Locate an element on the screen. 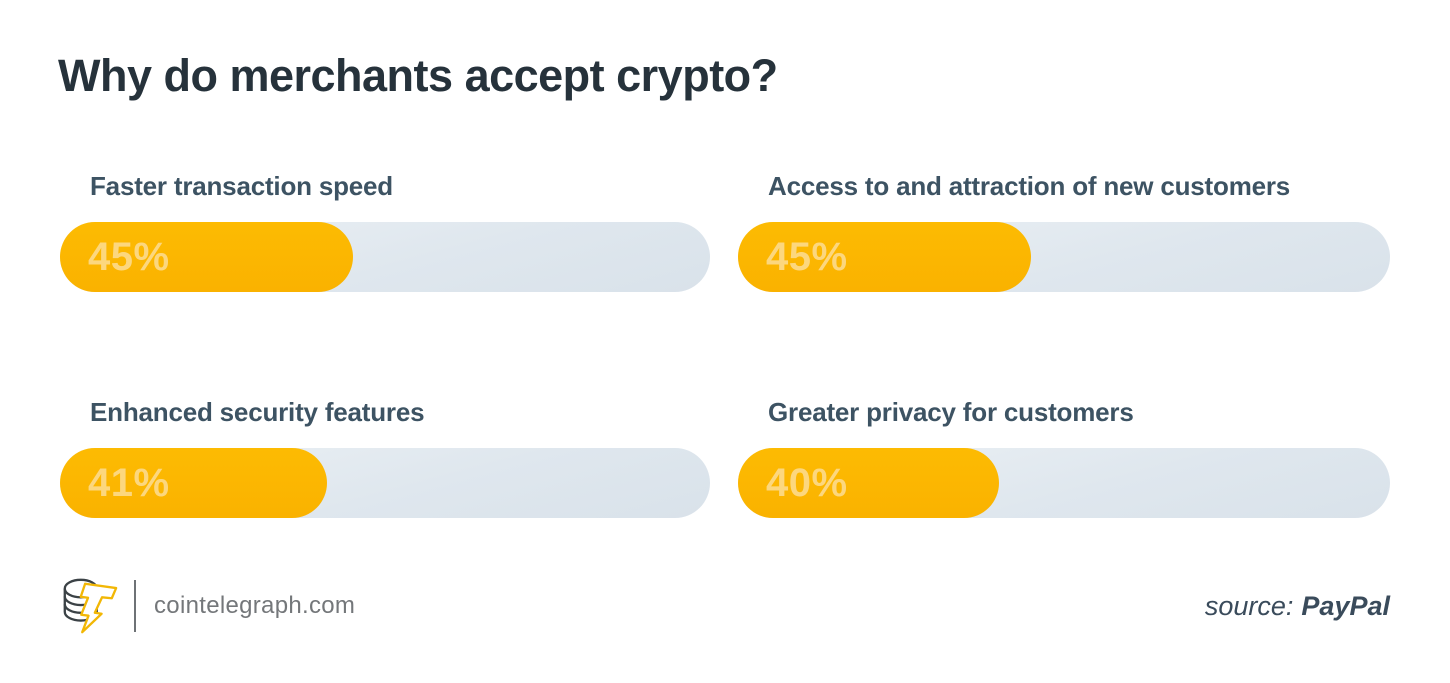 This screenshot has height=683, width=1450. bar-track: 41% is located at coordinates (385, 483).